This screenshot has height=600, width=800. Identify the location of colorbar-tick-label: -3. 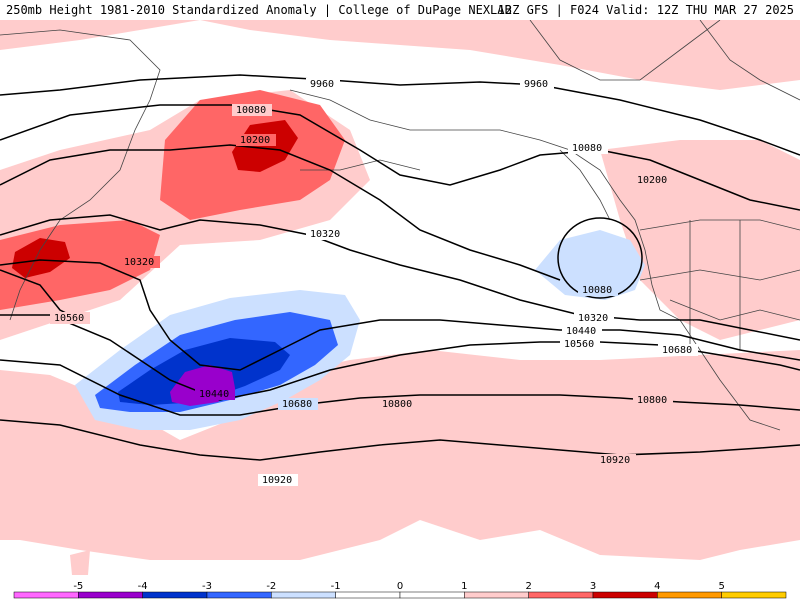
(207, 586).